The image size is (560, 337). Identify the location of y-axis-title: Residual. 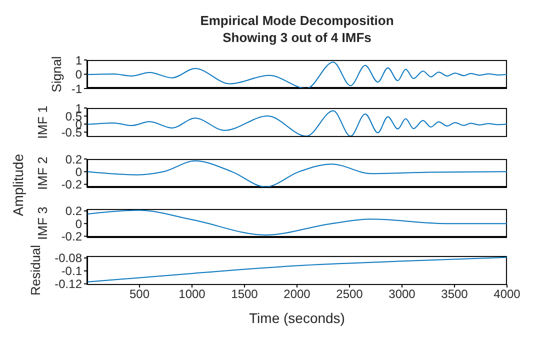
(35, 270).